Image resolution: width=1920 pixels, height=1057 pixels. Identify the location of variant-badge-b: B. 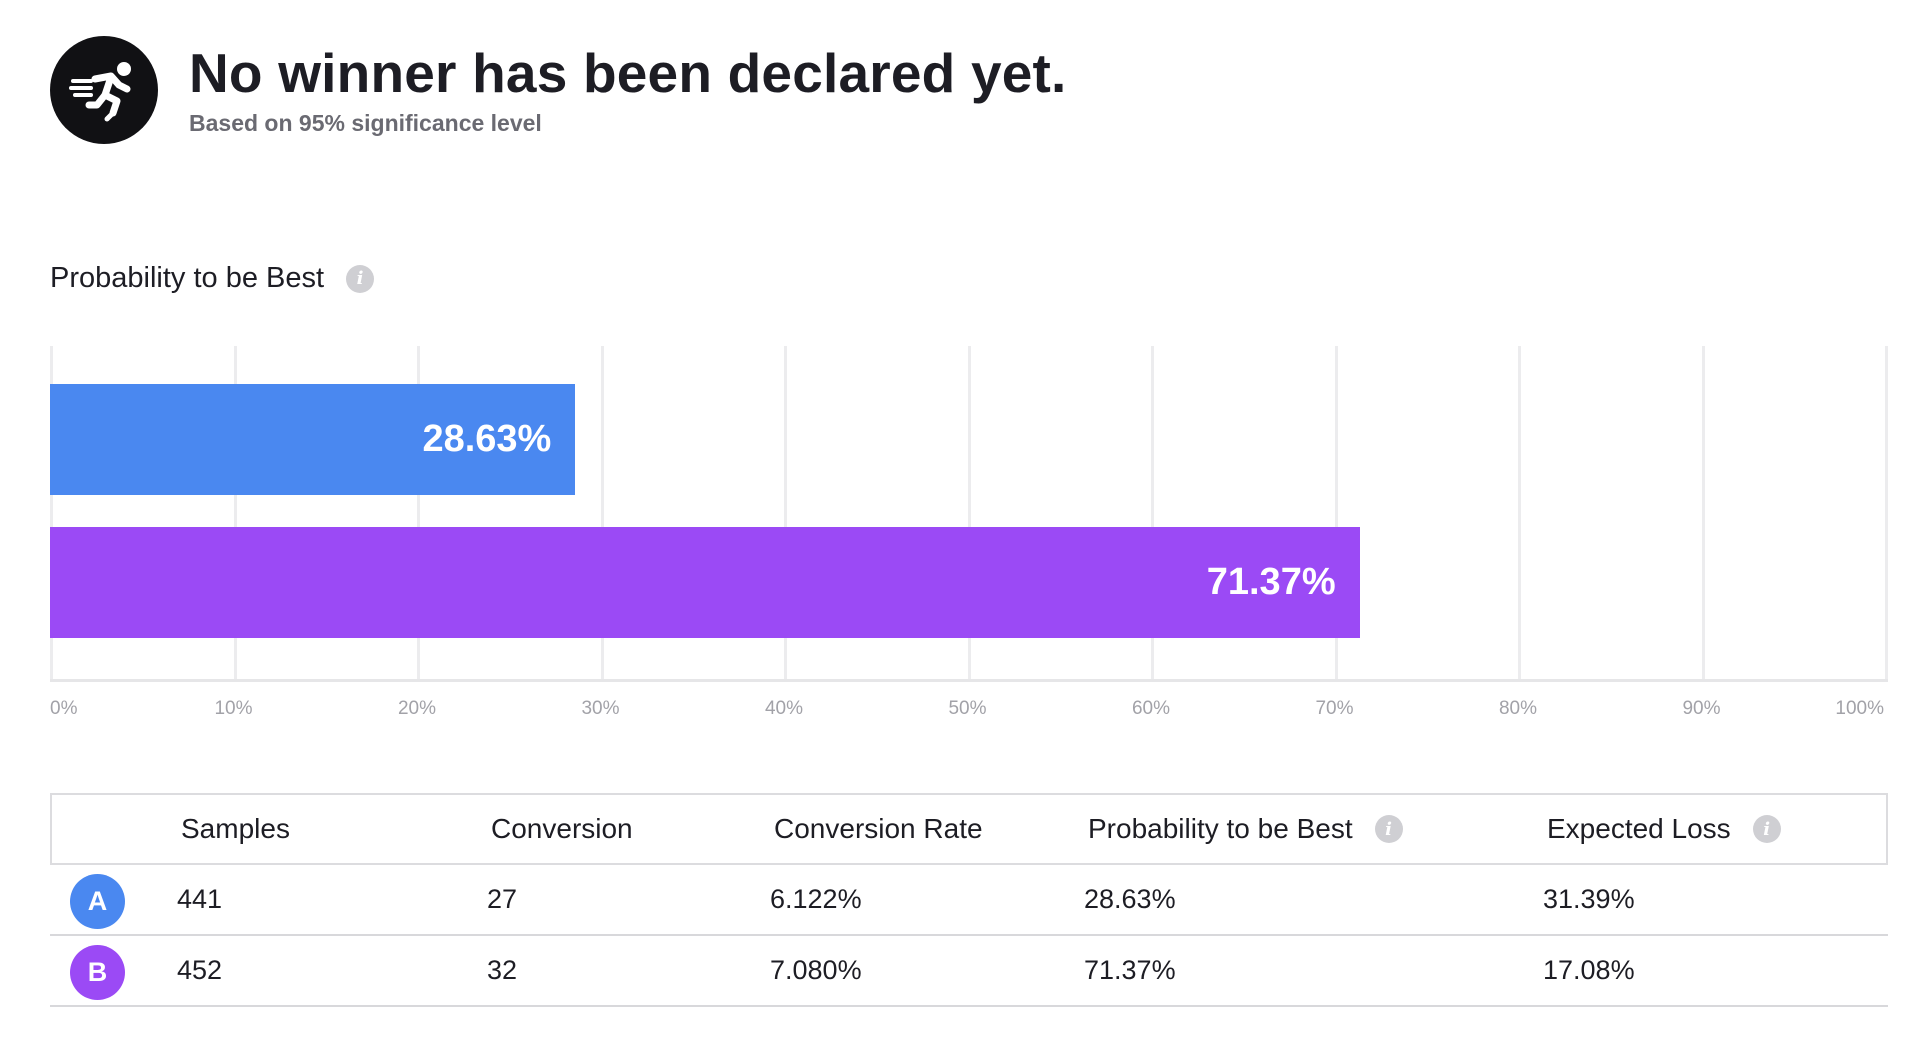
(97, 972).